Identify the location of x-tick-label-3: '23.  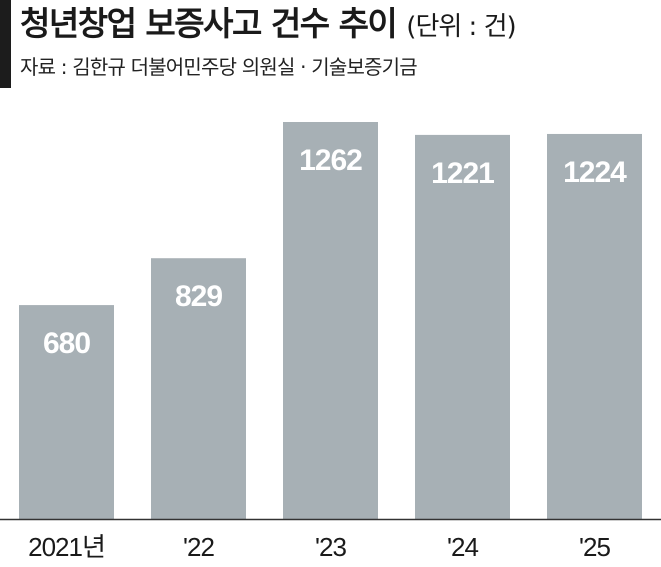
(330, 547).